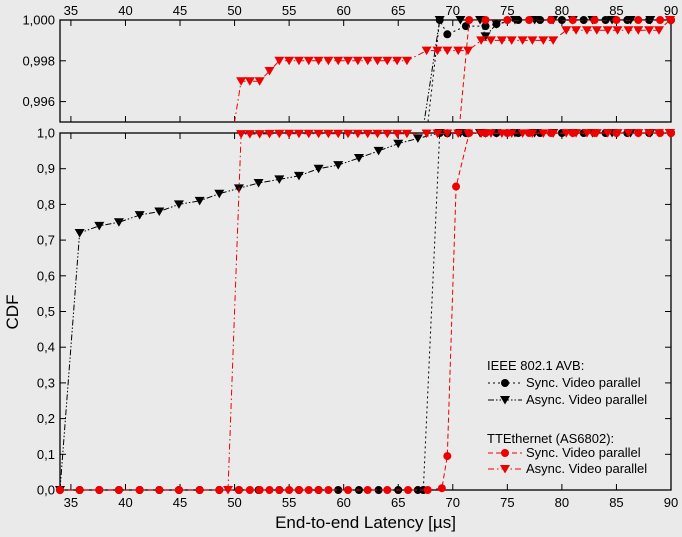 This screenshot has width=682, height=537. Describe the element at coordinates (46, 347) in the screenshot. I see `y-main-tick-label: 0,4` at that location.